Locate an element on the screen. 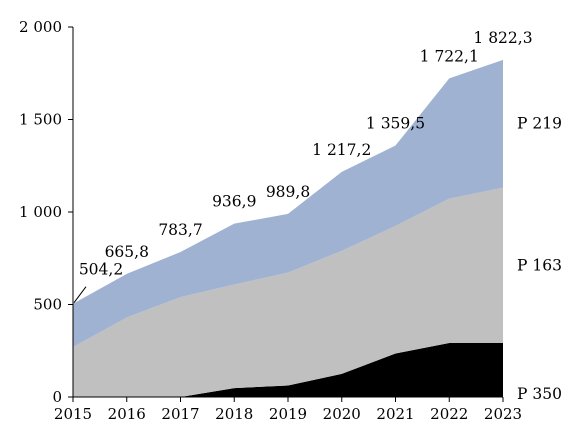 This screenshot has height=447, width=574. x-tick-label: 2016 is located at coordinates (127, 414).